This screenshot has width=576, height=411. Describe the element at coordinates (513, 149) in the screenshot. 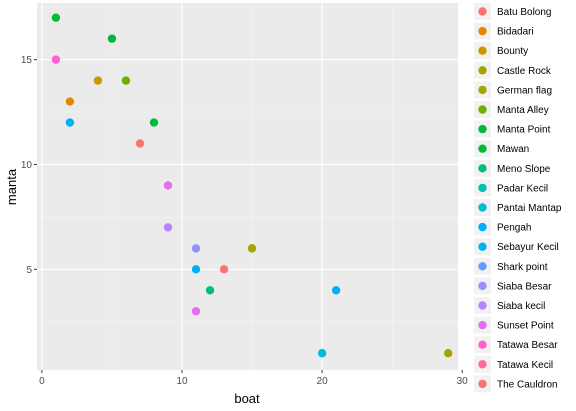

I see `legend-label: Mawan` at that location.